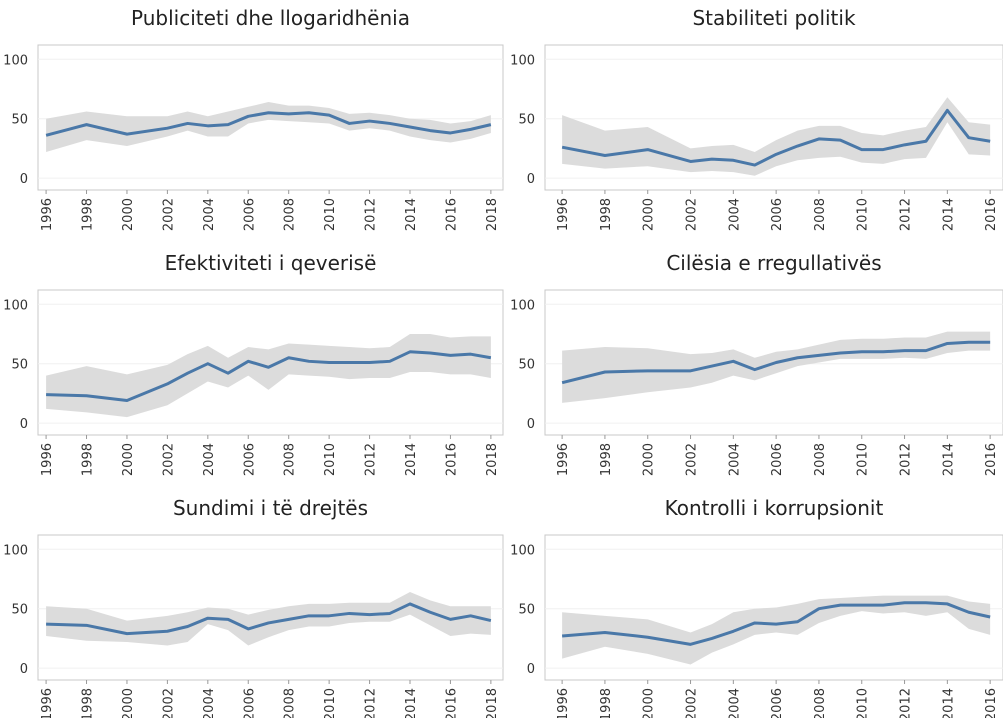 The image size is (1003, 718). Describe the element at coordinates (774, 508) in the screenshot. I see `panel-title: Kontrolli i korrupsionit` at that location.